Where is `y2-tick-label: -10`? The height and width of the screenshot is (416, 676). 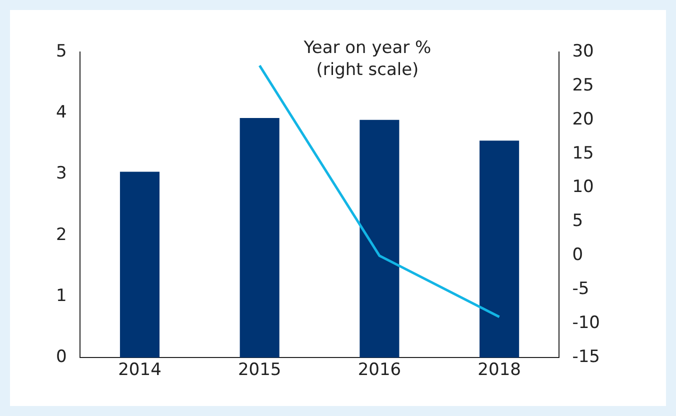
y2-tick-label: -10 is located at coordinates (586, 323).